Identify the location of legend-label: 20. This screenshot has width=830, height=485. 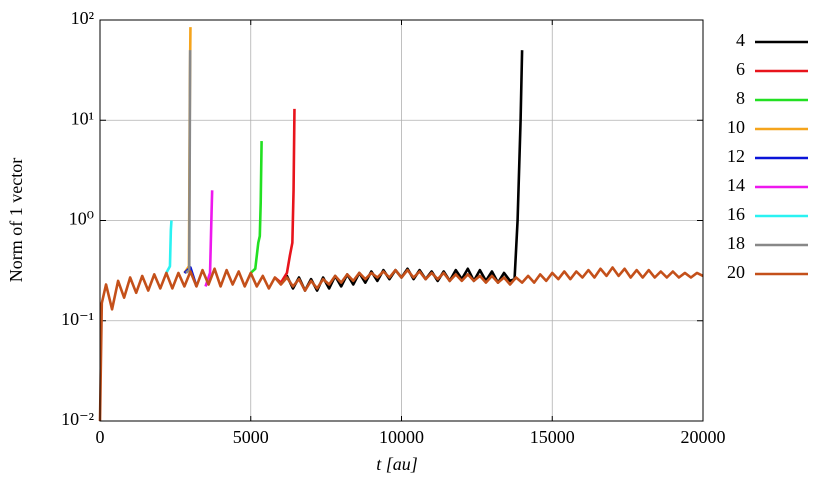
(736, 272).